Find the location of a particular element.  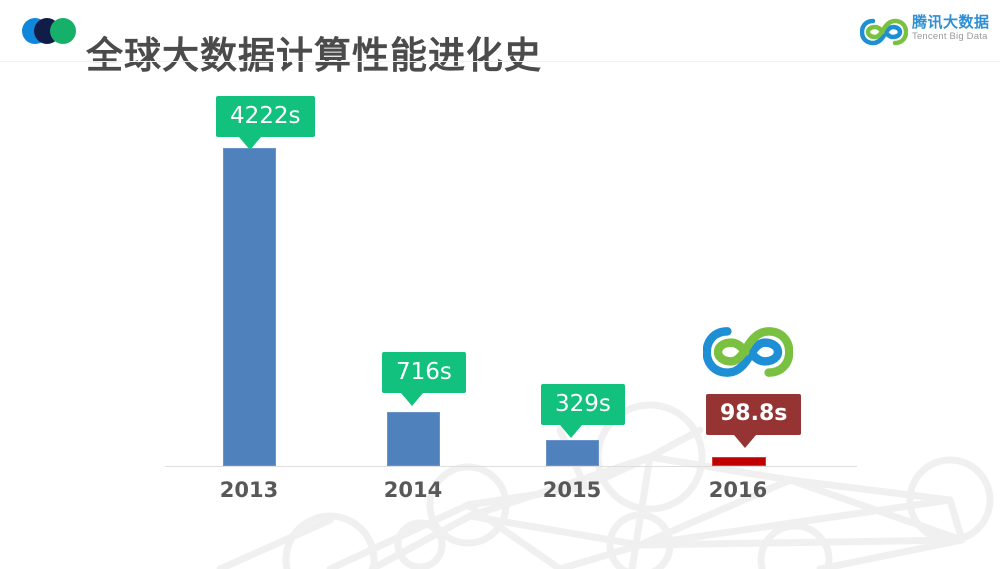

dot-green-icon is located at coordinates (63, 31).